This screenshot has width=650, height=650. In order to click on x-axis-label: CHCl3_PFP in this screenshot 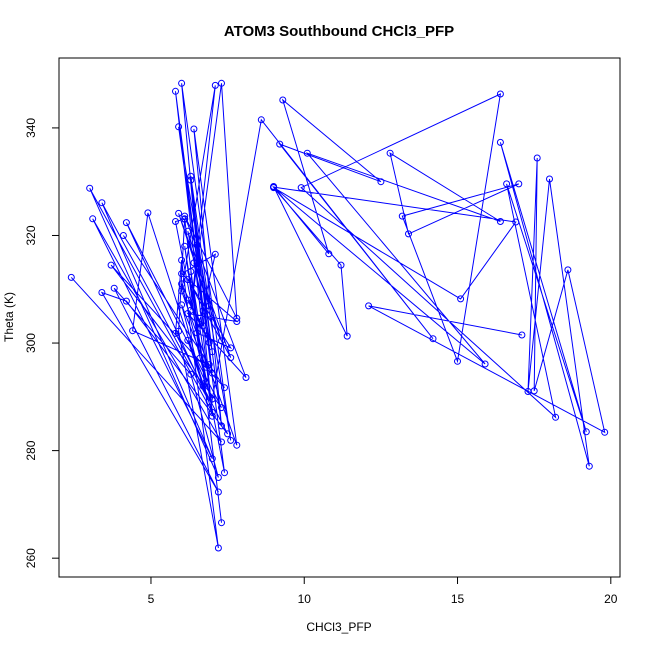, I will do `click(338, 627)`.